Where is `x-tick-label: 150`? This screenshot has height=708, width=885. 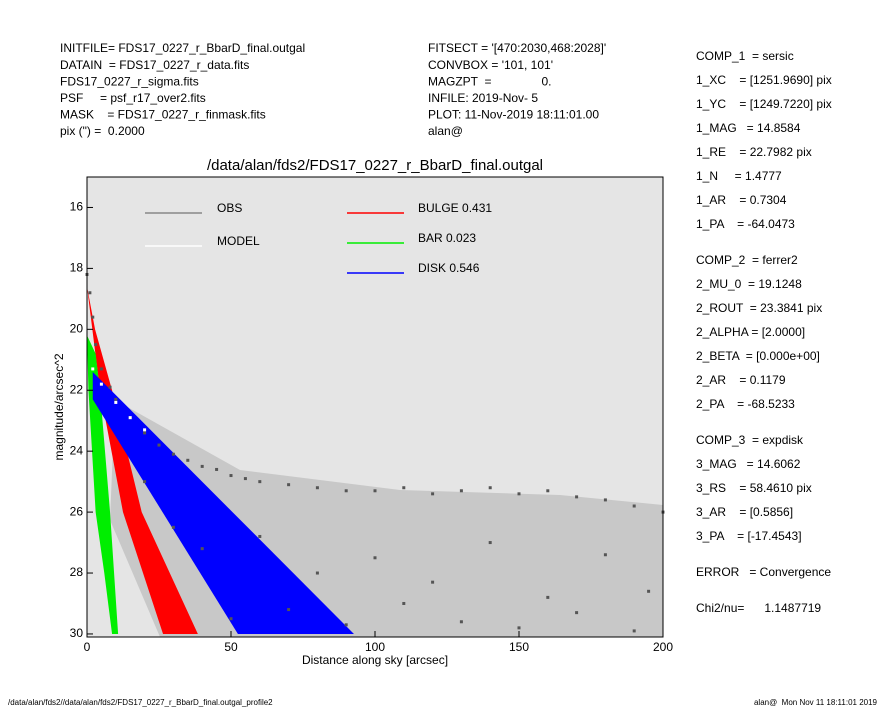 x-tick-label: 150 is located at coordinates (519, 647).